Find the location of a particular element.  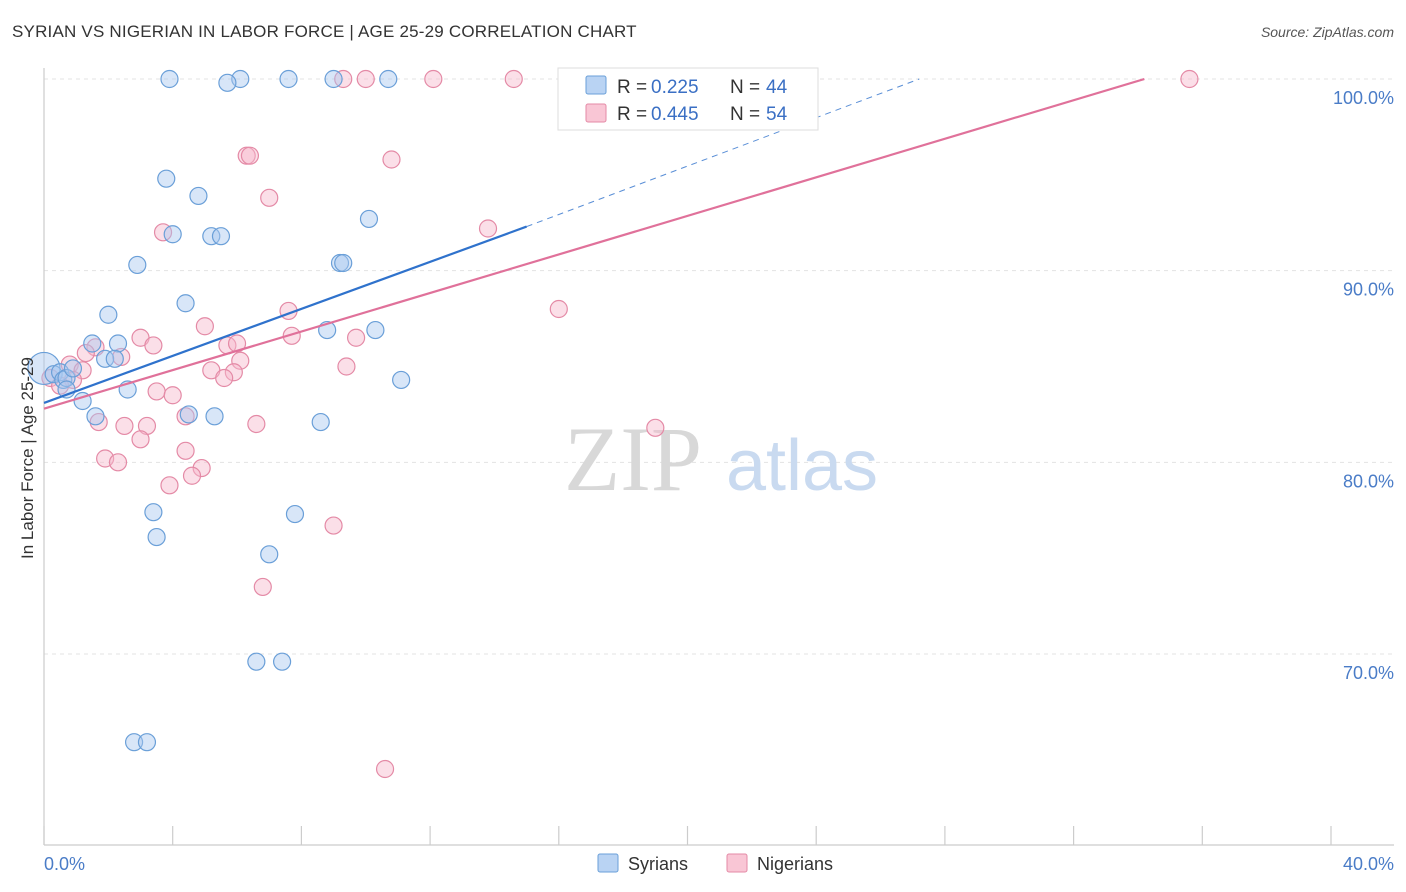

y-tick-label: 80.0% is located at coordinates (1368, 481).